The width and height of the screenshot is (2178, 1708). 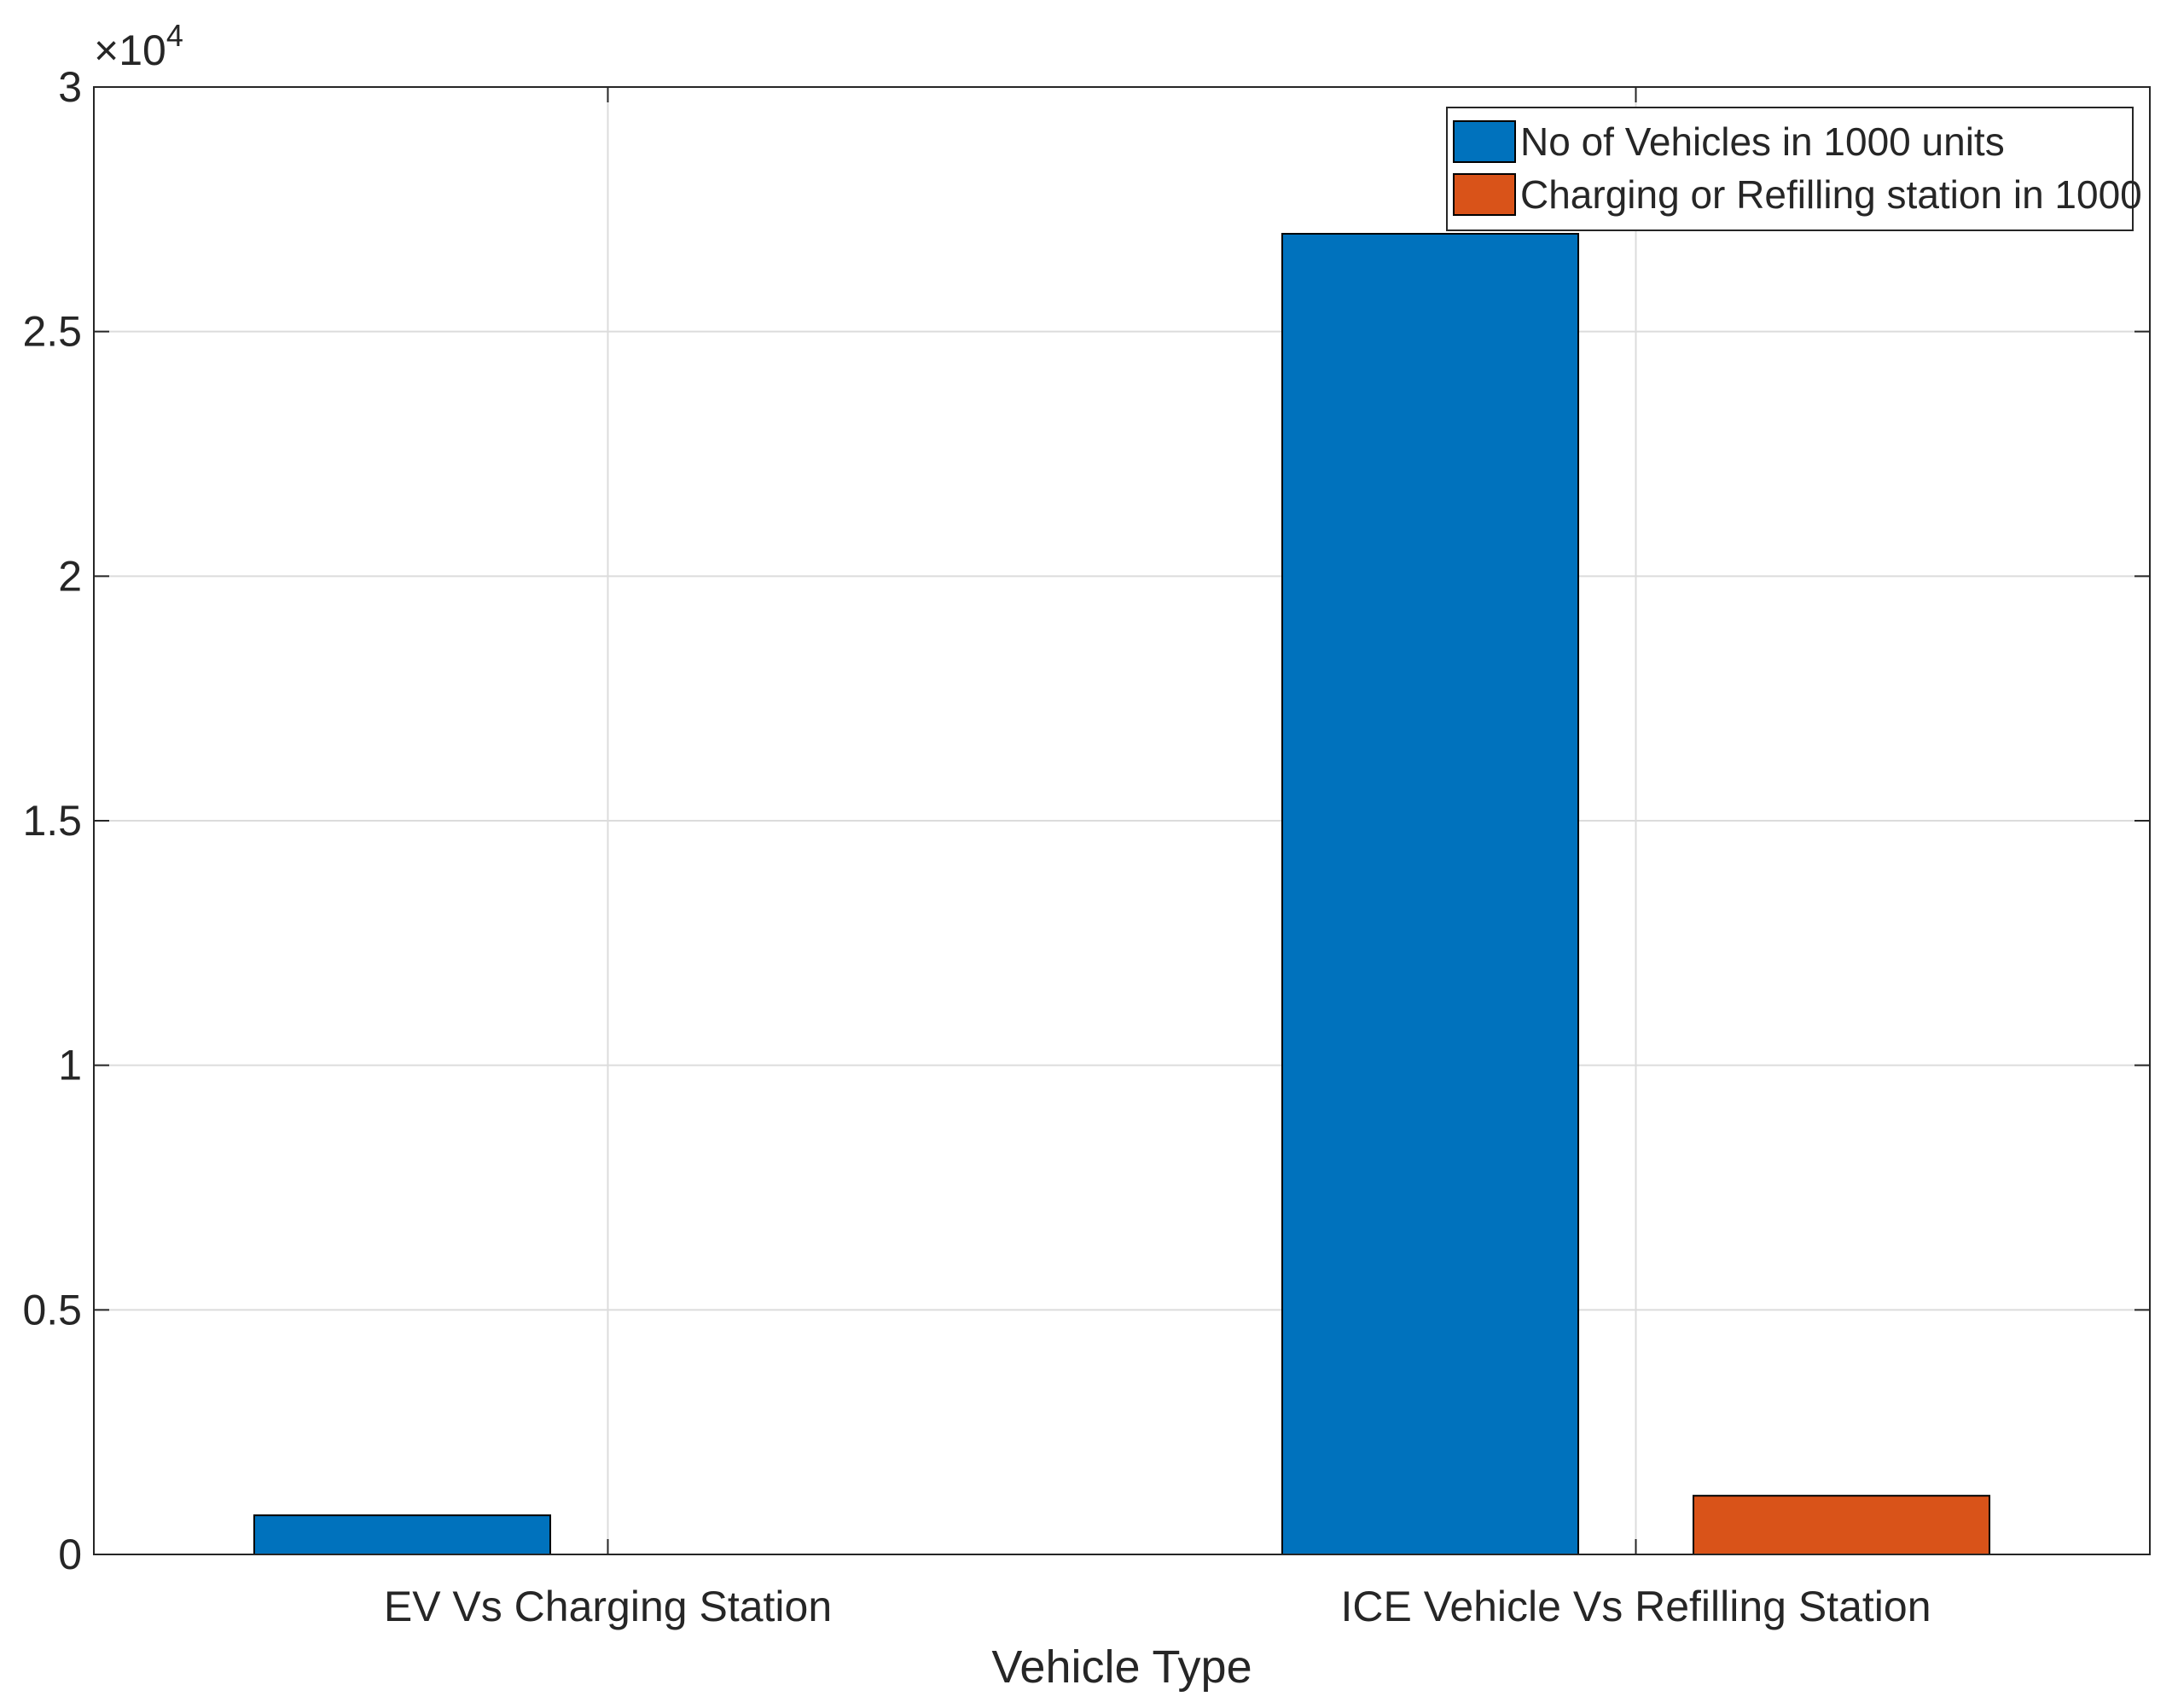 I want to click on legend-label-0: No of Vehicles in 1000 units, so click(x=1762, y=141).